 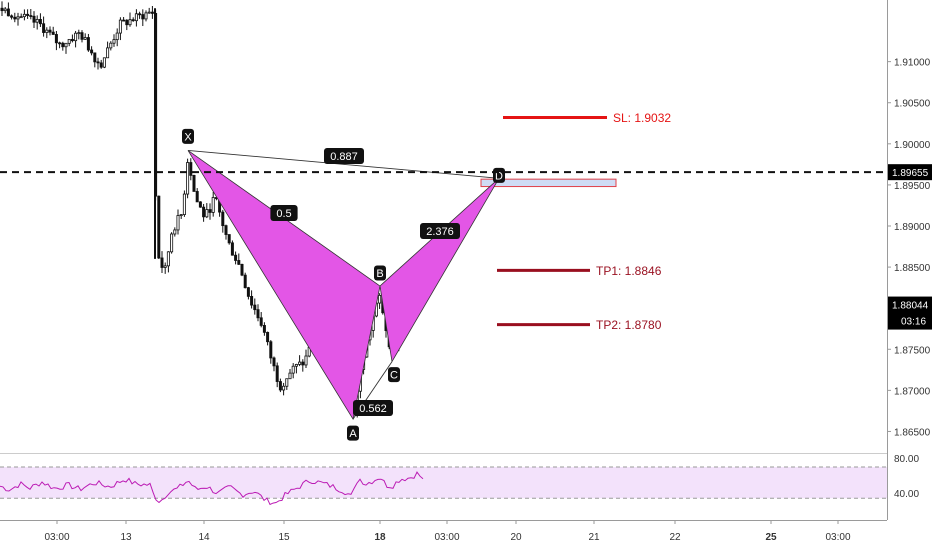 I want to click on rsi-tick-label: 40.00, so click(x=906, y=494).